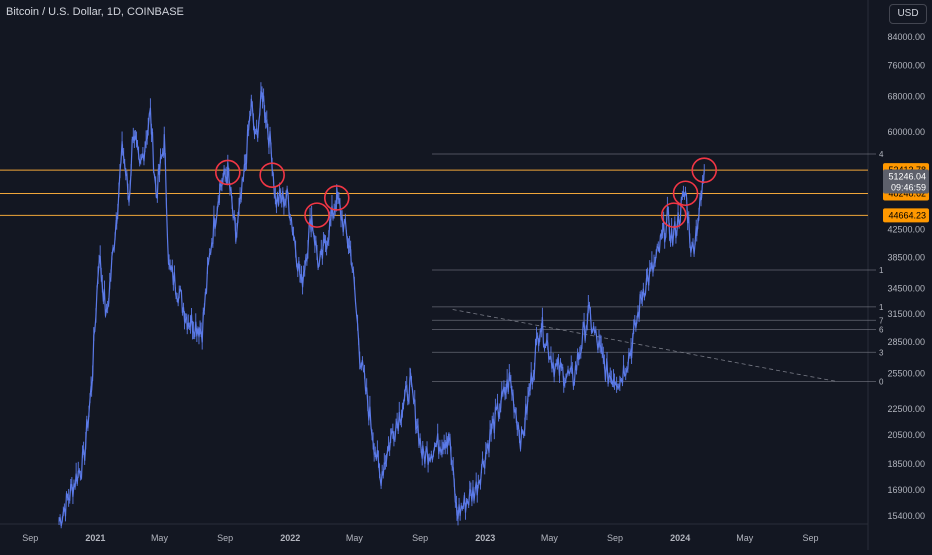  What do you see at coordinates (881, 154) in the screenshot?
I see `fib-level-label: 4` at bounding box center [881, 154].